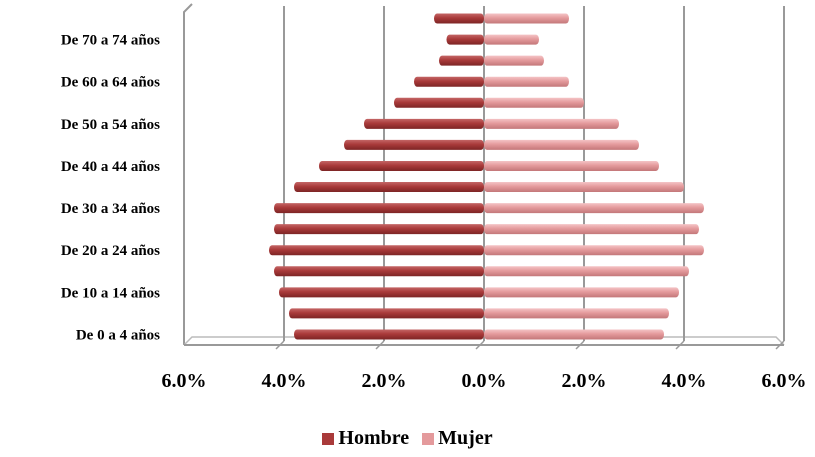  I want to click on category-label: De 30 a 34 años, so click(110, 209).